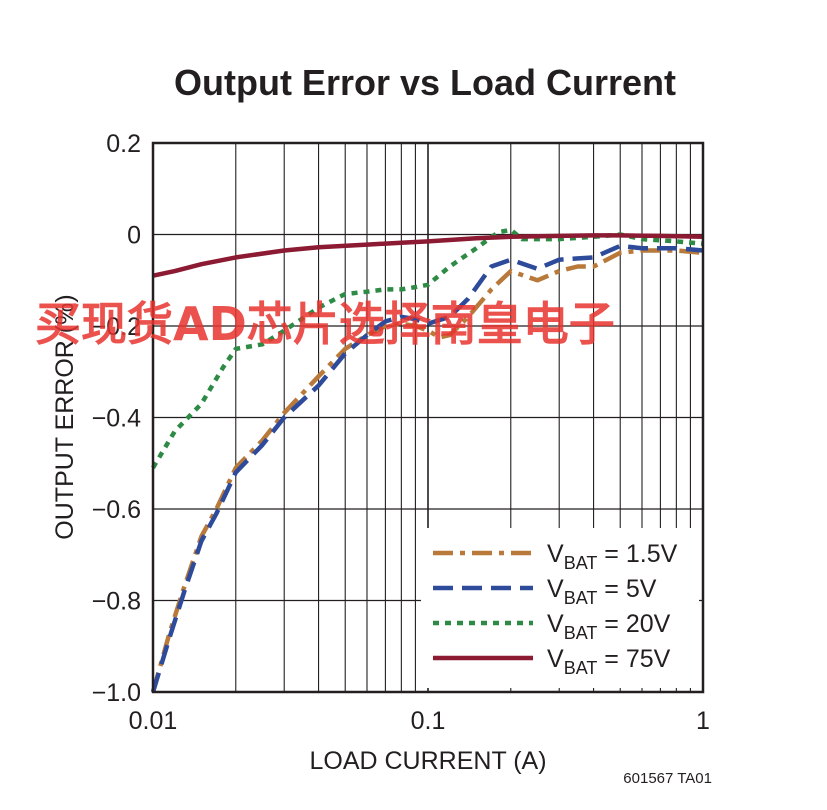  I want to click on x-tick-label: 0.1, so click(428, 721).